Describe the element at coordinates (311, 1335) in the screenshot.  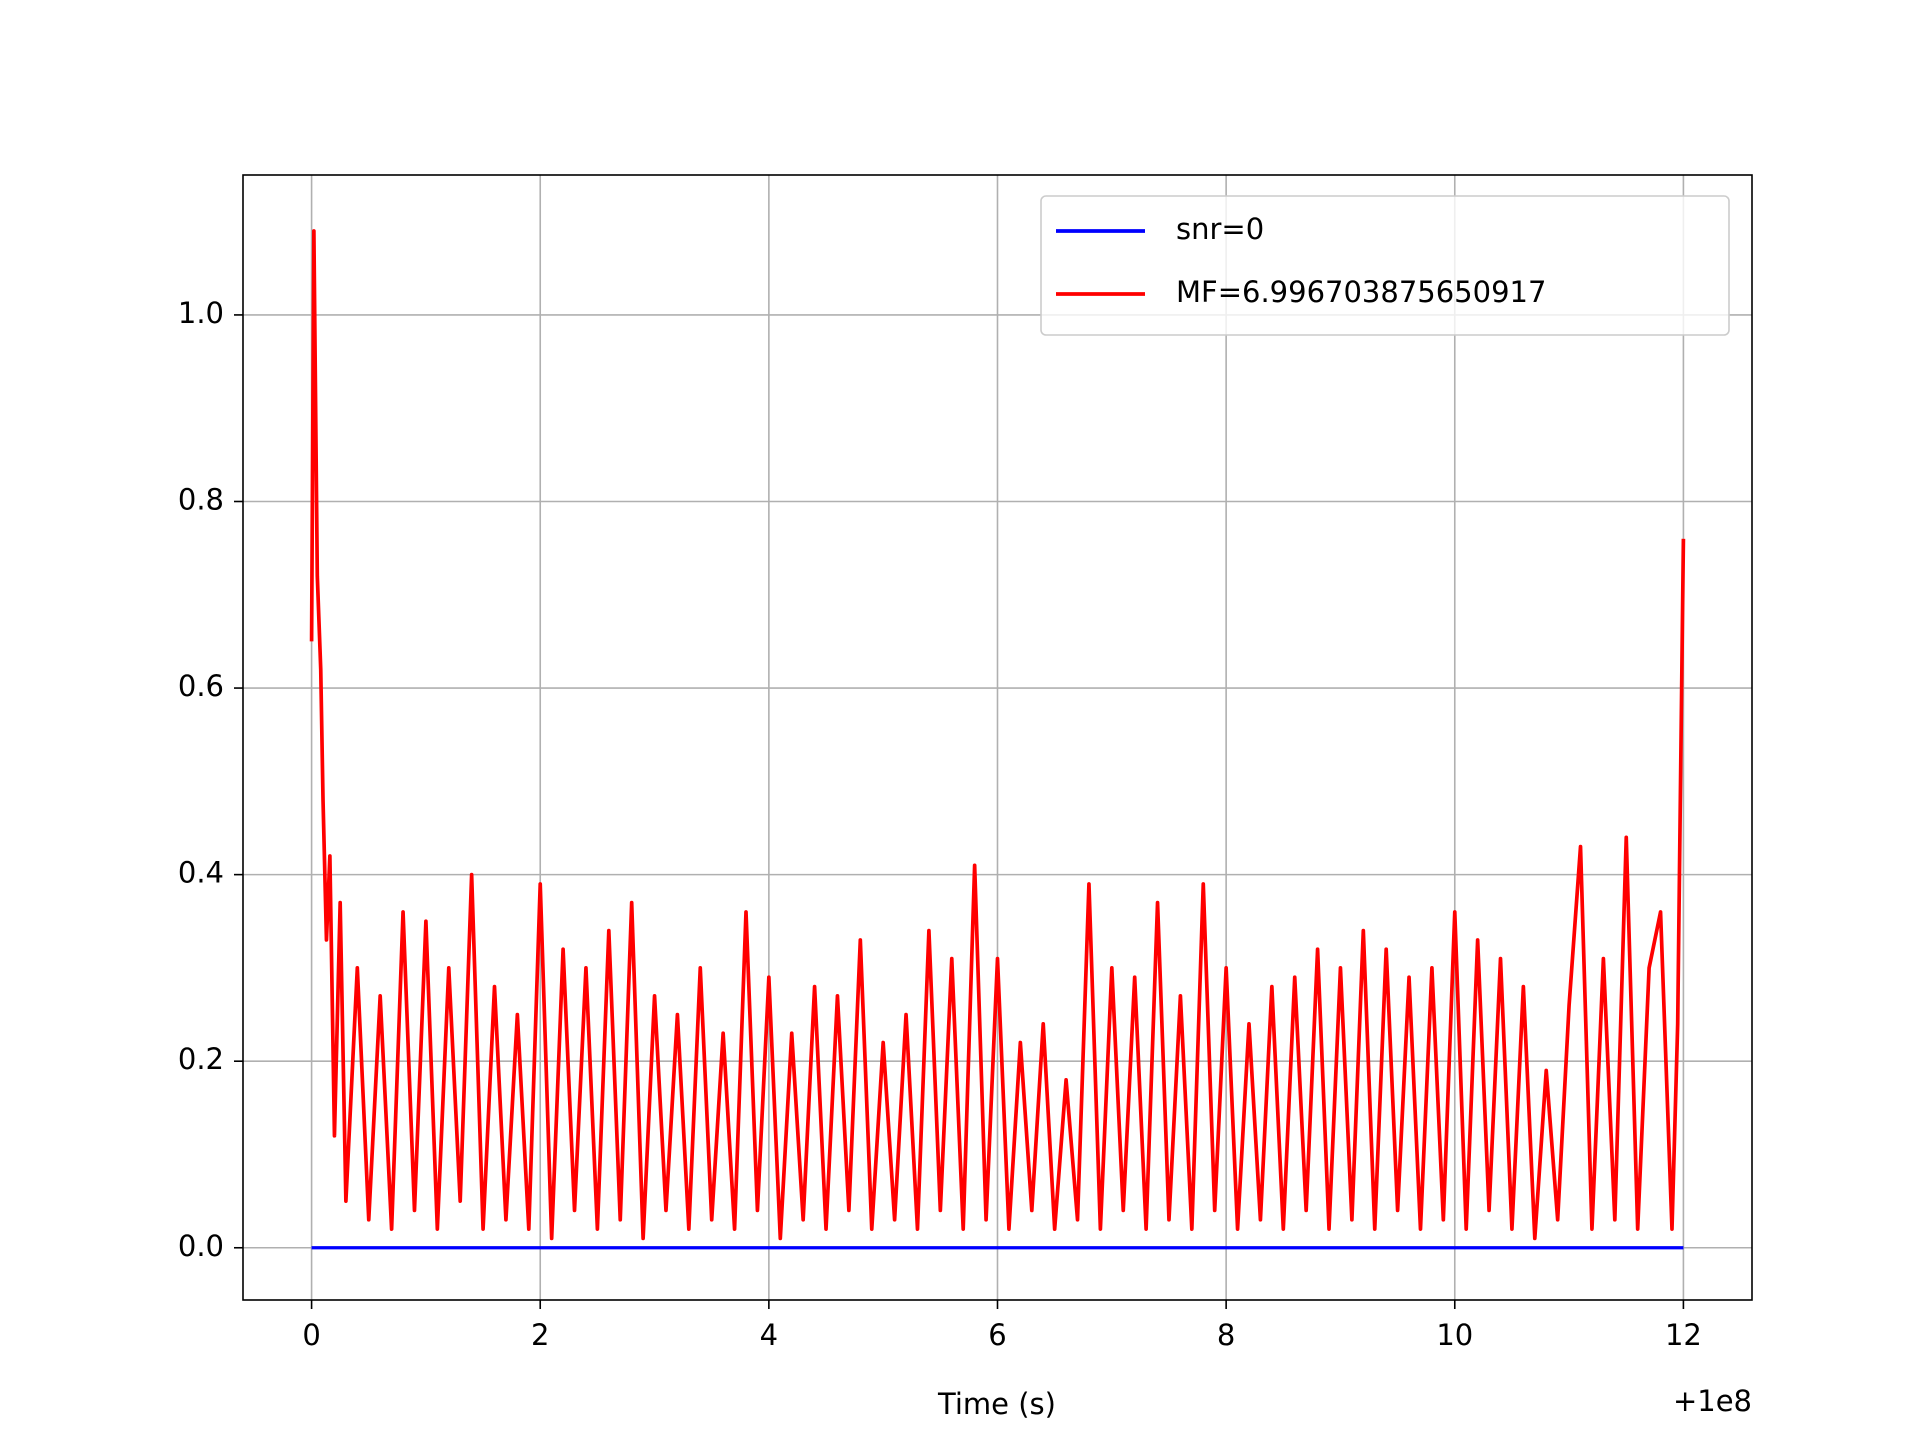
I see `x-tick-label: 0` at that location.